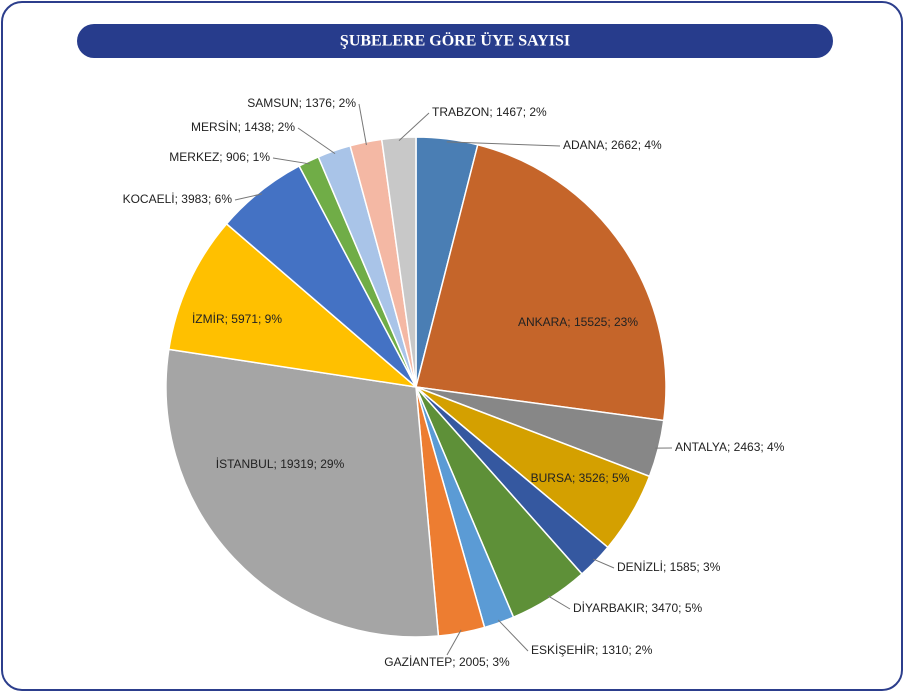  I want to click on data-label: ANTALYA; 2463; 4%, so click(730, 447).